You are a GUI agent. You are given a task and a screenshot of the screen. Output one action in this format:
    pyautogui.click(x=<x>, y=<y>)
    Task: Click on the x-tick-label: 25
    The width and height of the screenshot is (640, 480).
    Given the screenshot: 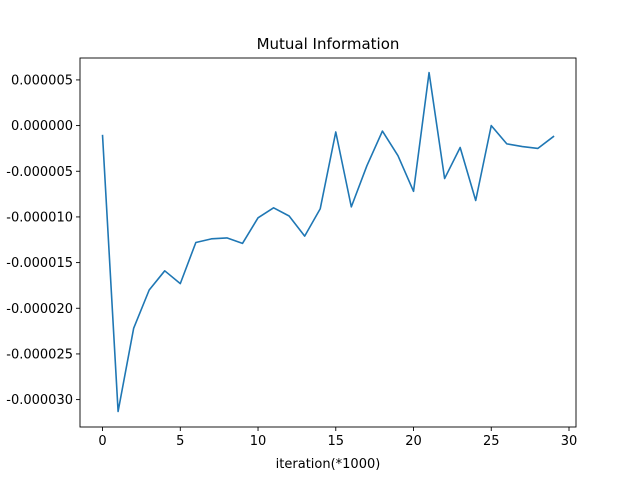 What is the action you would take?
    pyautogui.click(x=491, y=441)
    